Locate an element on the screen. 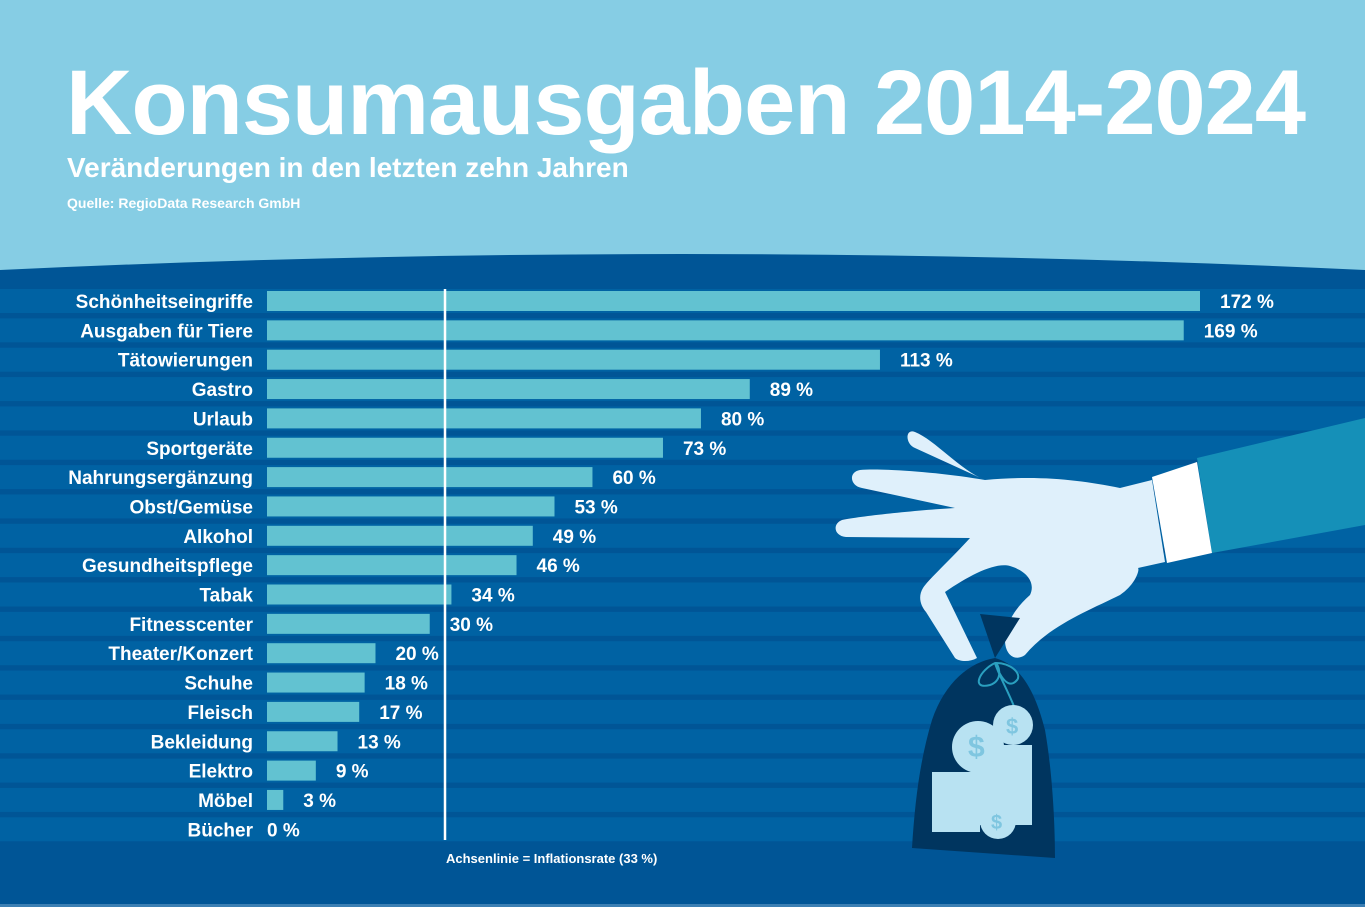 This screenshot has height=907, width=1365. category-label: Elektro is located at coordinates (221, 772).